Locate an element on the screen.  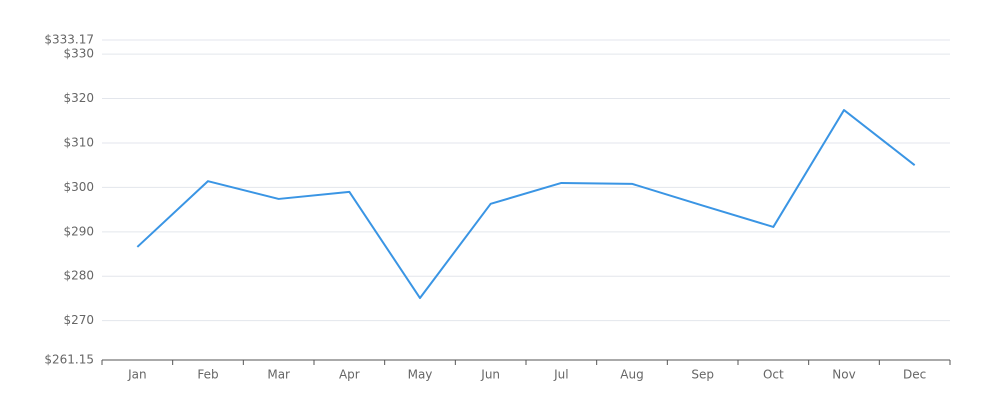
x-tick-label: Jun is located at coordinates (490, 375).